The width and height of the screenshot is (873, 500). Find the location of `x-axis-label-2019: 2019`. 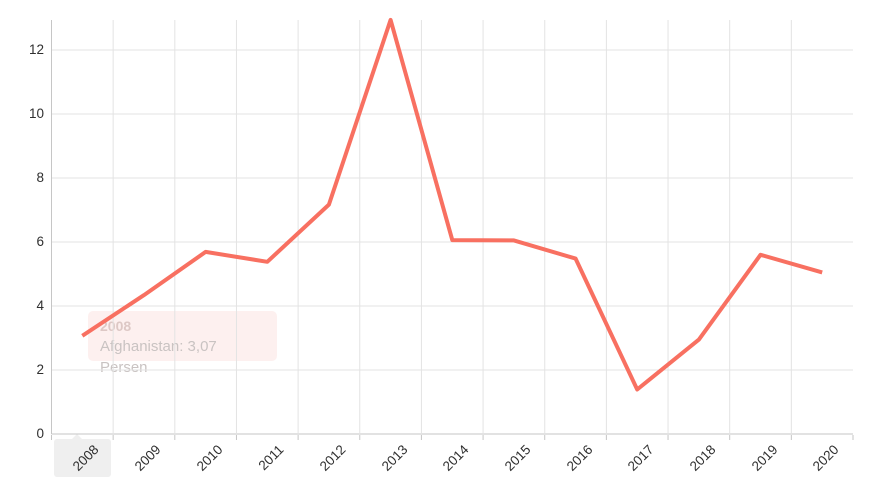

x-axis-label-2019: 2019 is located at coordinates (764, 458).